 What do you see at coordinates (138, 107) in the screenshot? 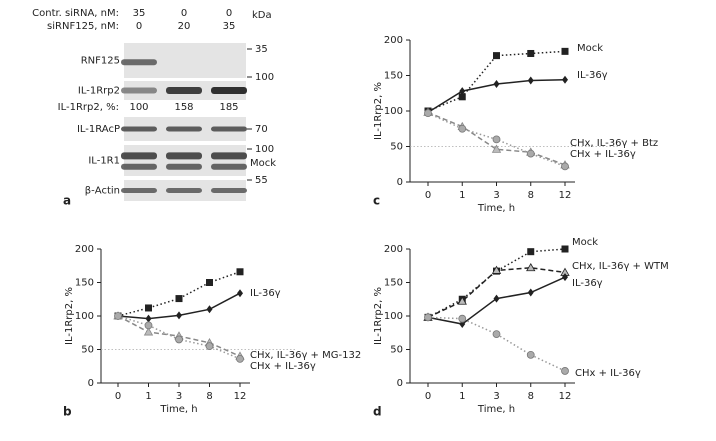
I see `quant-value: 100` at bounding box center [138, 107].